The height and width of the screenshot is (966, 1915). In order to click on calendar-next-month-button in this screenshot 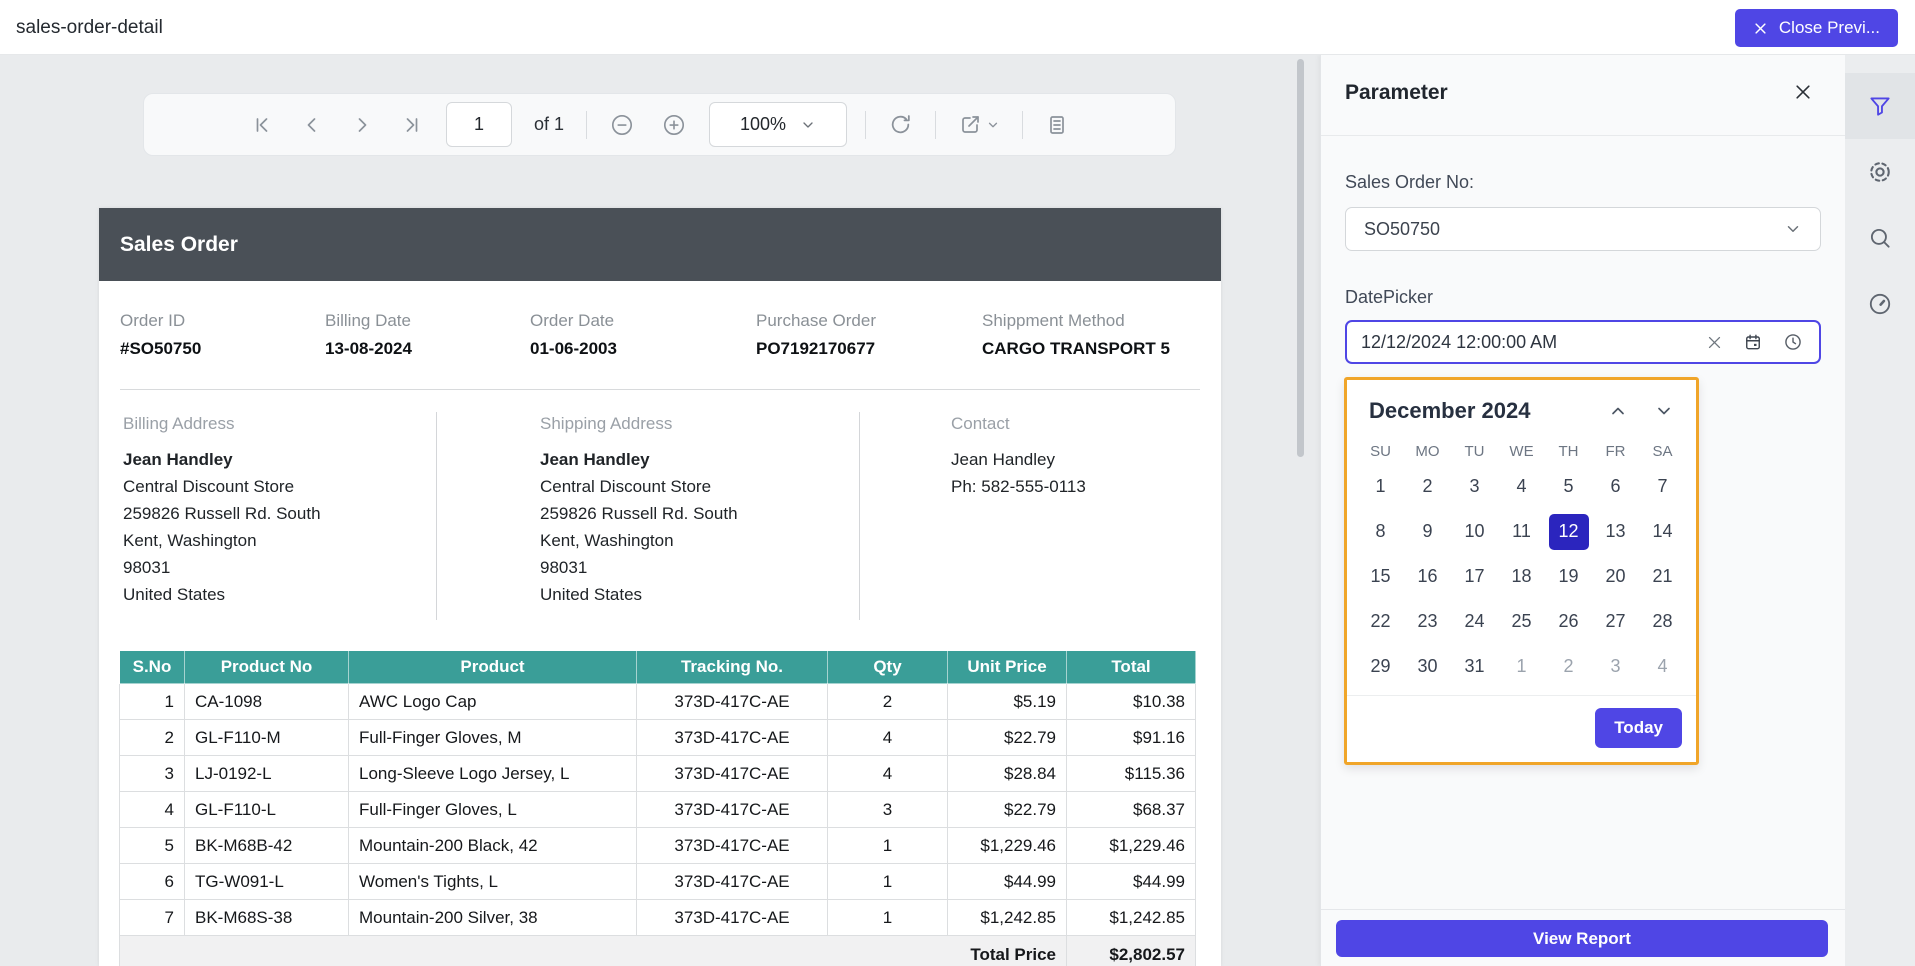, I will do `click(1664, 411)`.